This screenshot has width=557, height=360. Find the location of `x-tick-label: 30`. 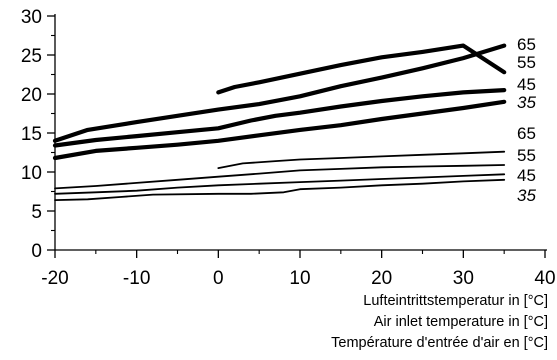

x-tick-label: 30 is located at coordinates (463, 278).